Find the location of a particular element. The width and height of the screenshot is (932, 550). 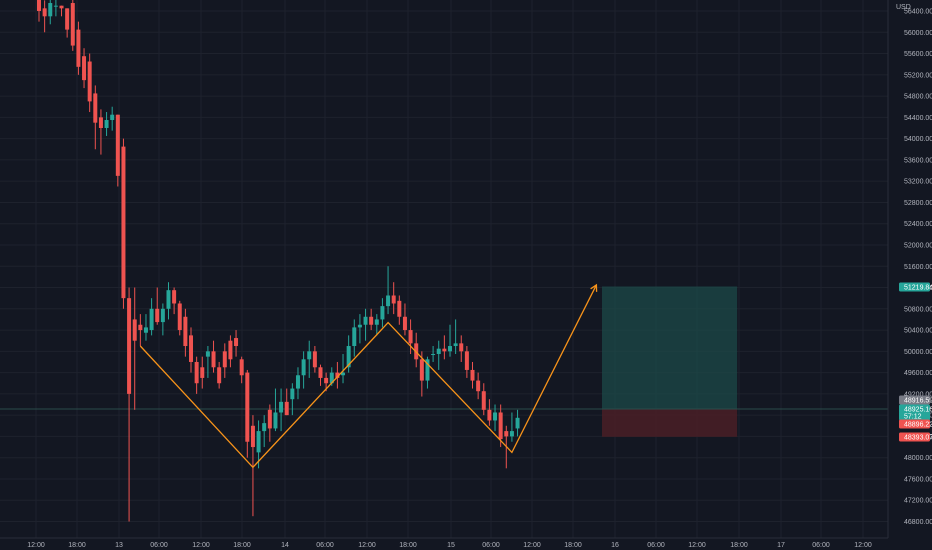

price-badge-label: 48393.07 is located at coordinates (918, 438).